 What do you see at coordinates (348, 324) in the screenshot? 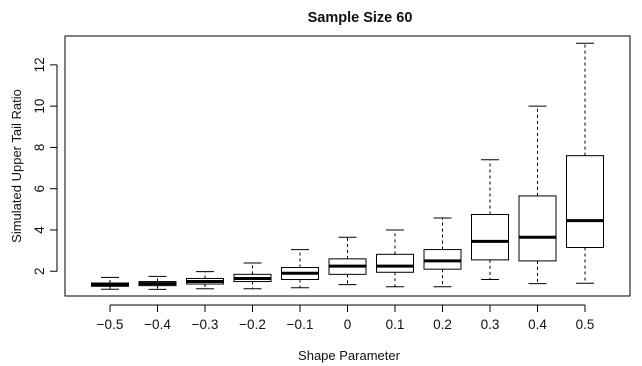
I see `x-tick-label: 0` at bounding box center [348, 324].